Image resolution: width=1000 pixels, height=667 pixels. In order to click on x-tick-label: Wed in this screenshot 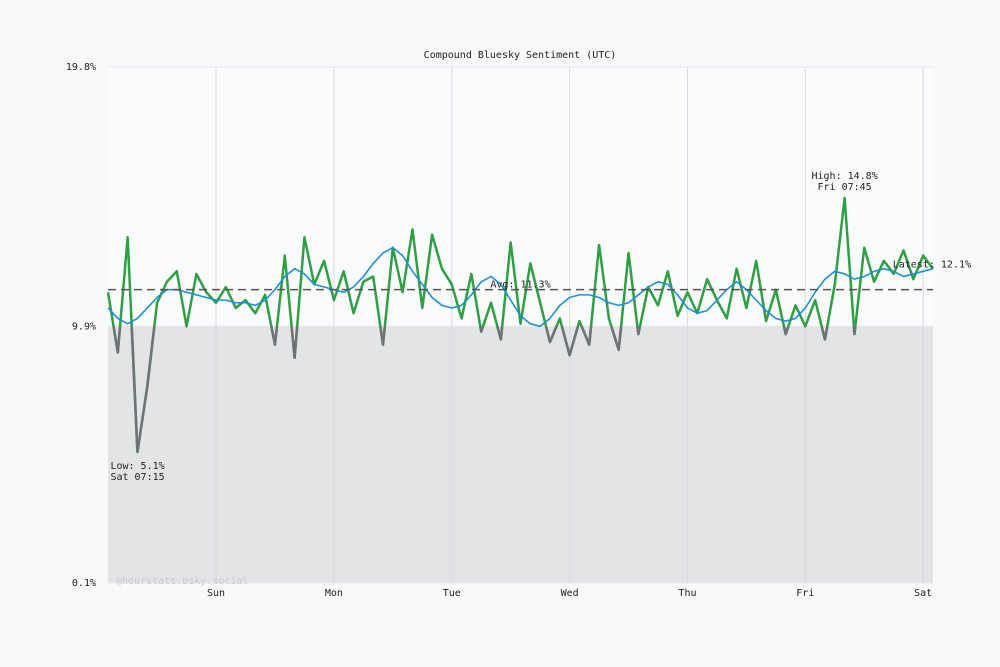, I will do `click(570, 593)`.